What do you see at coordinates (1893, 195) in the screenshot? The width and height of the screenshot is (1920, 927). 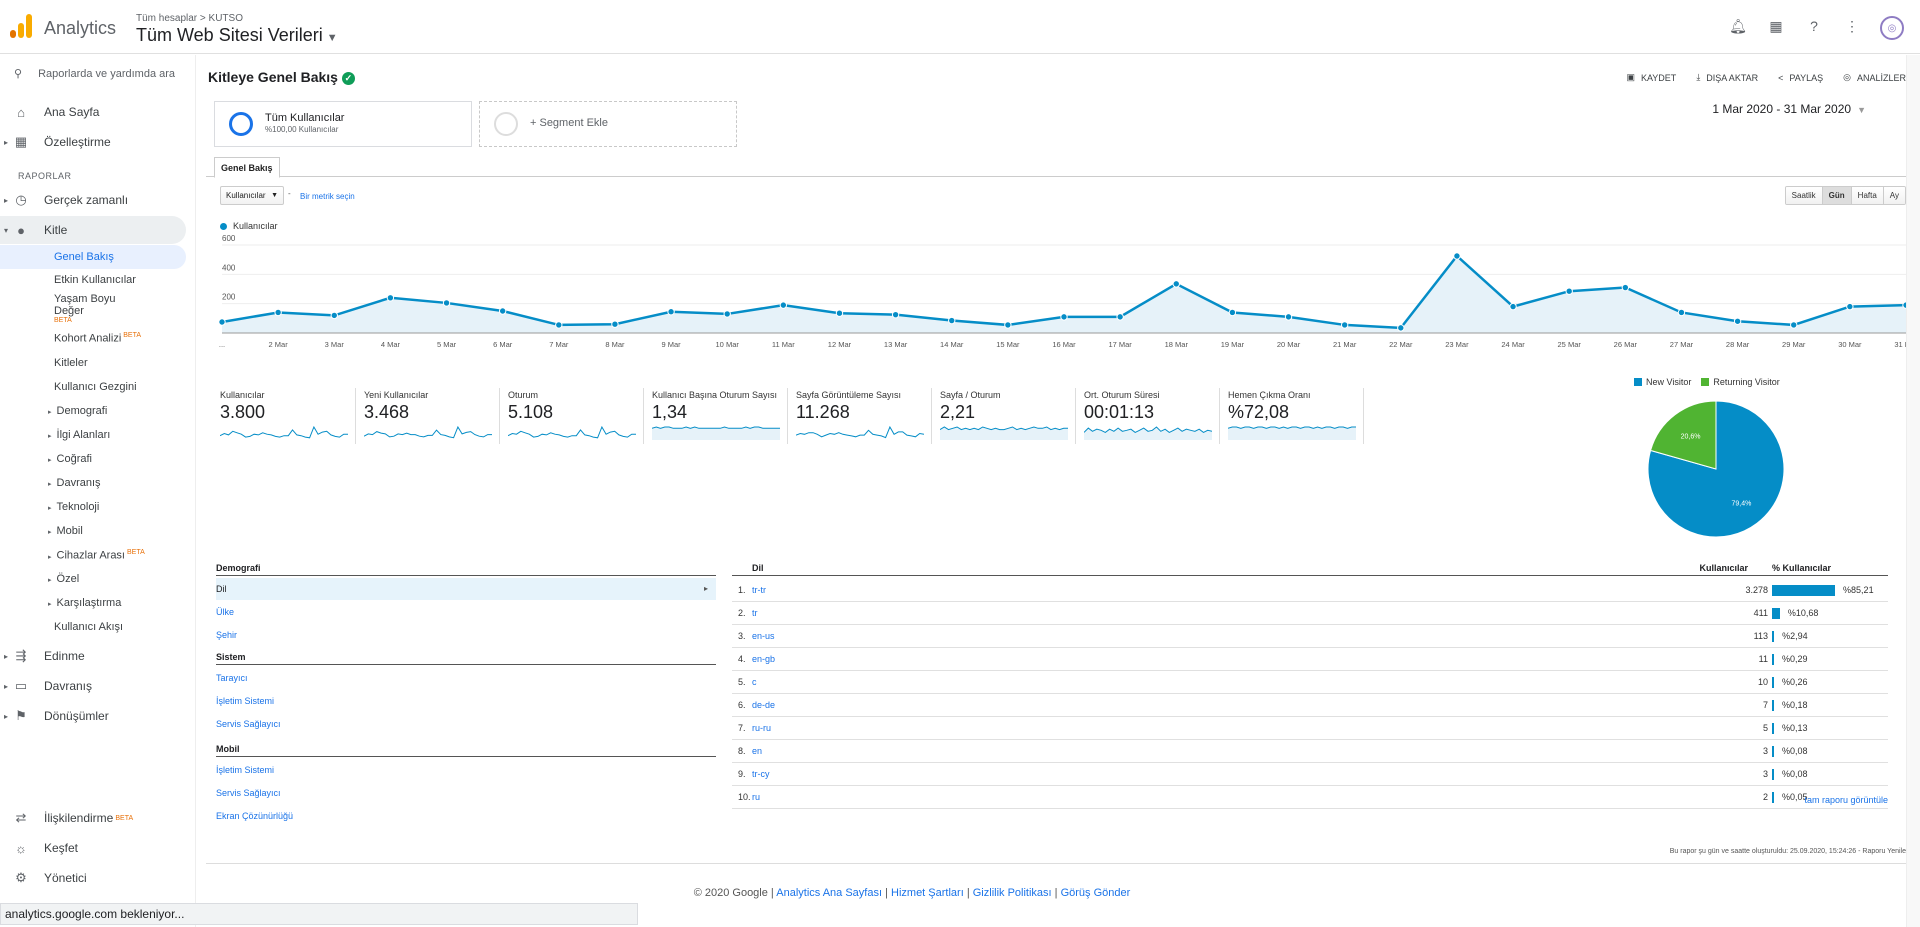 I see `granularity-month: Ay` at bounding box center [1893, 195].